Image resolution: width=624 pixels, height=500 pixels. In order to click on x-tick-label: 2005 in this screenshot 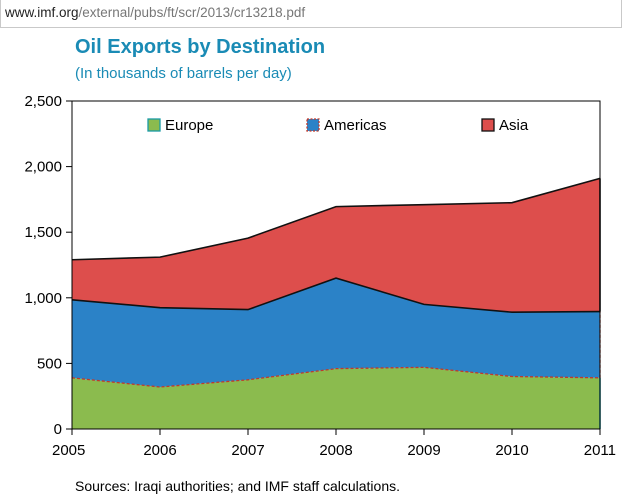, I will do `click(68, 450)`.